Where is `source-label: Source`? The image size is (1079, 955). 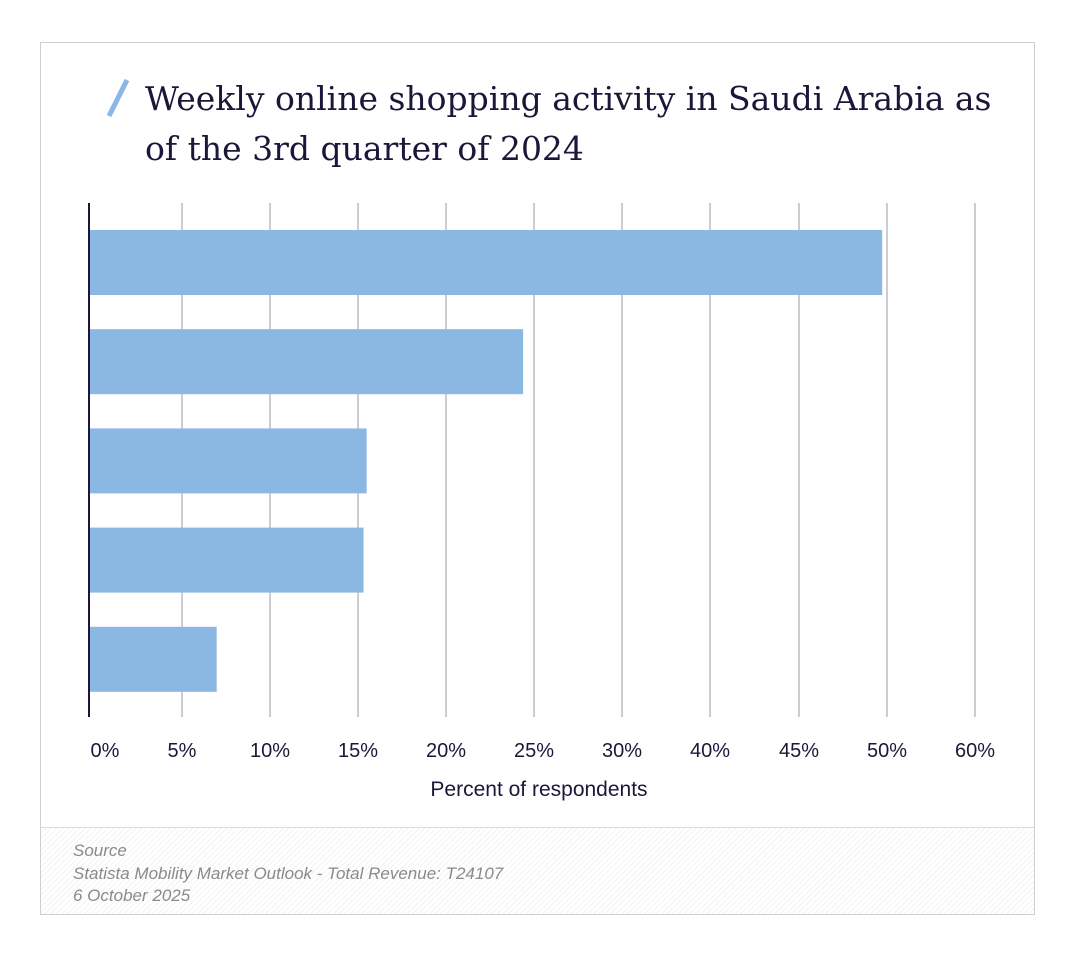
source-label: Source is located at coordinates (100, 850).